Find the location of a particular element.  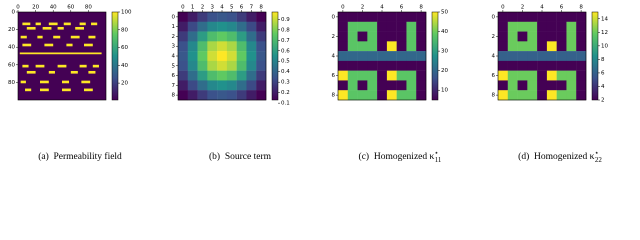

caption: (a) Permeability field is located at coordinates (80, 156).